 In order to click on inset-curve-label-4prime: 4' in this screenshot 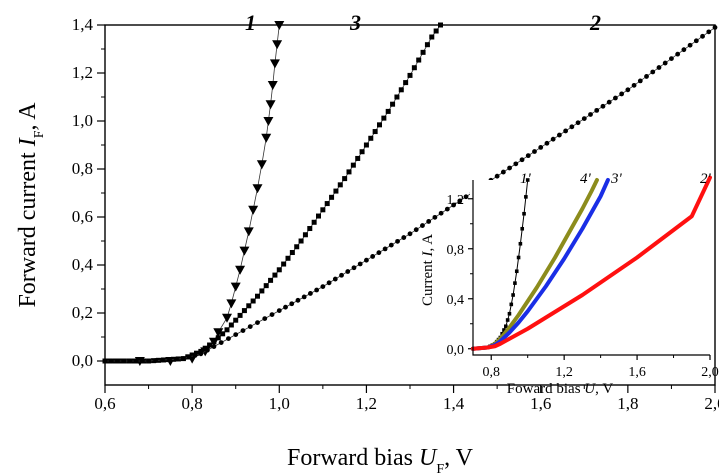, I will do `click(586, 179)`.